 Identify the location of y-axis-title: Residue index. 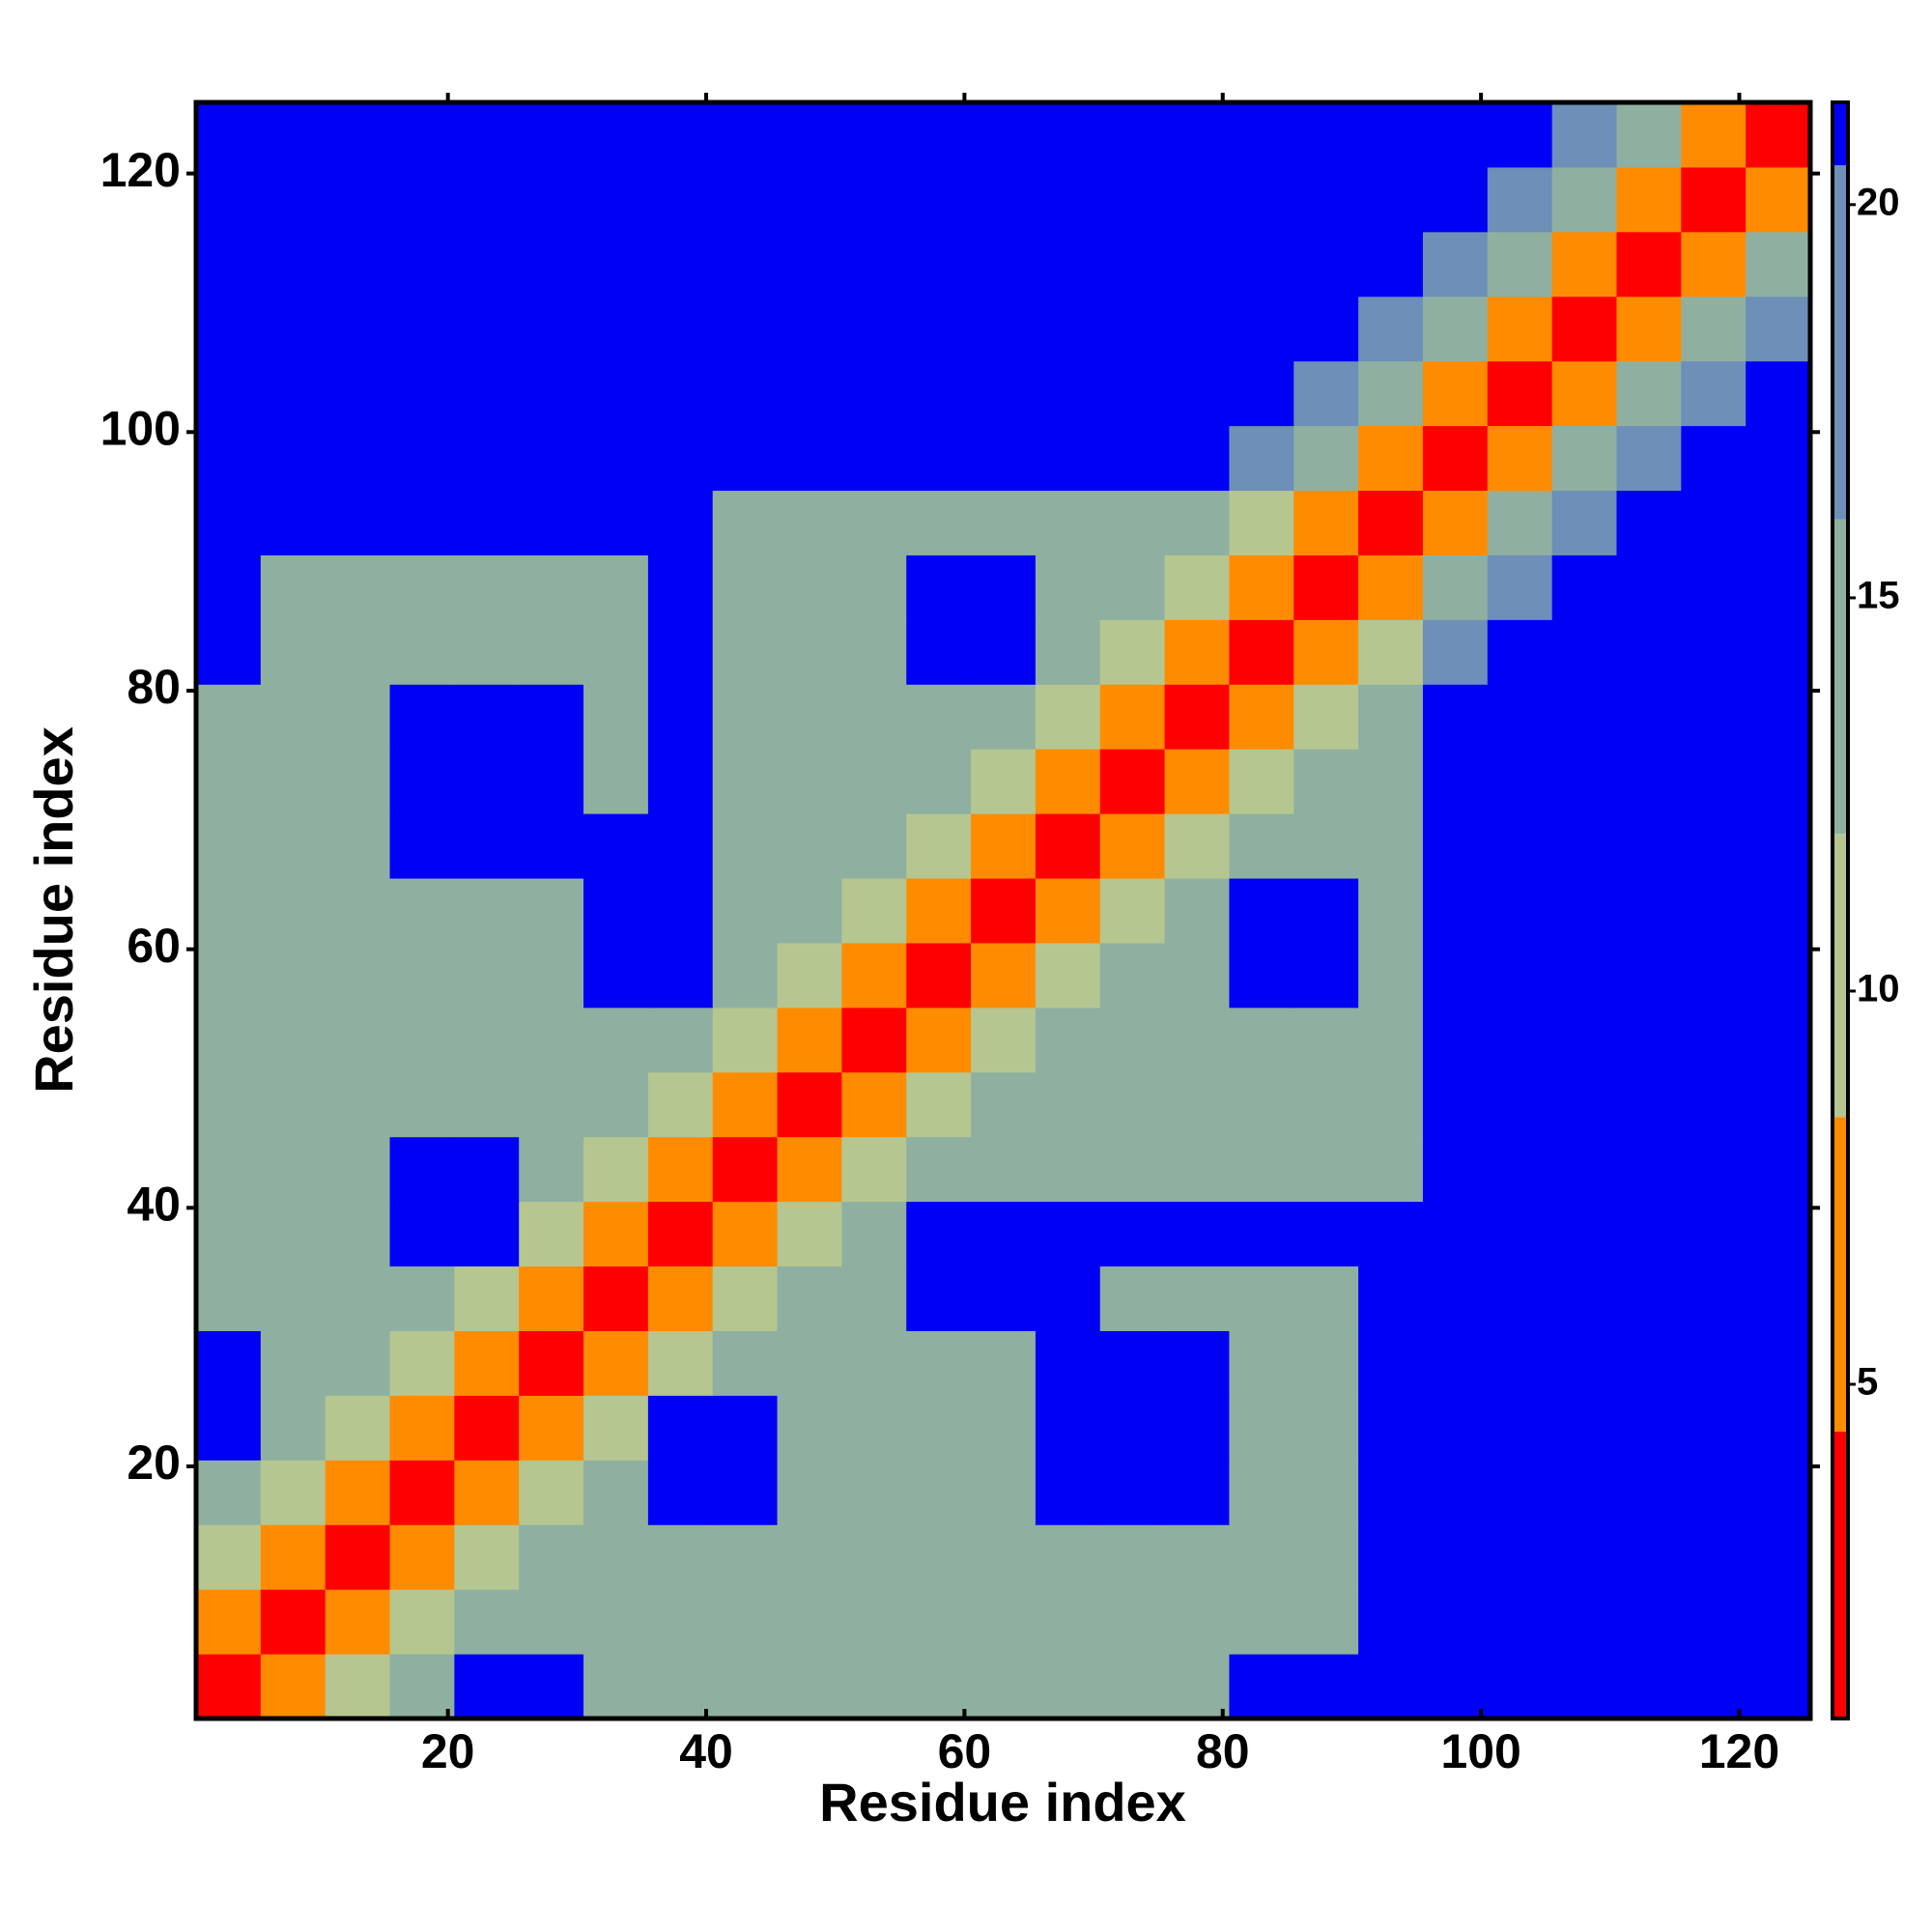
(53, 910).